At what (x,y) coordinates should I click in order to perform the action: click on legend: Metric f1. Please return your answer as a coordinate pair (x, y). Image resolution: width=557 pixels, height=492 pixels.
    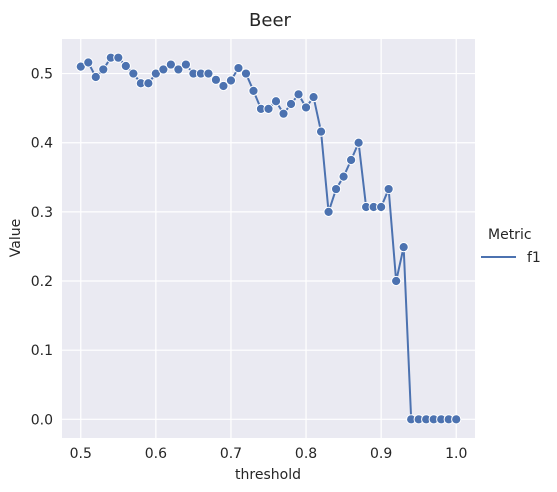
    Looking at the image, I should click on (511, 246).